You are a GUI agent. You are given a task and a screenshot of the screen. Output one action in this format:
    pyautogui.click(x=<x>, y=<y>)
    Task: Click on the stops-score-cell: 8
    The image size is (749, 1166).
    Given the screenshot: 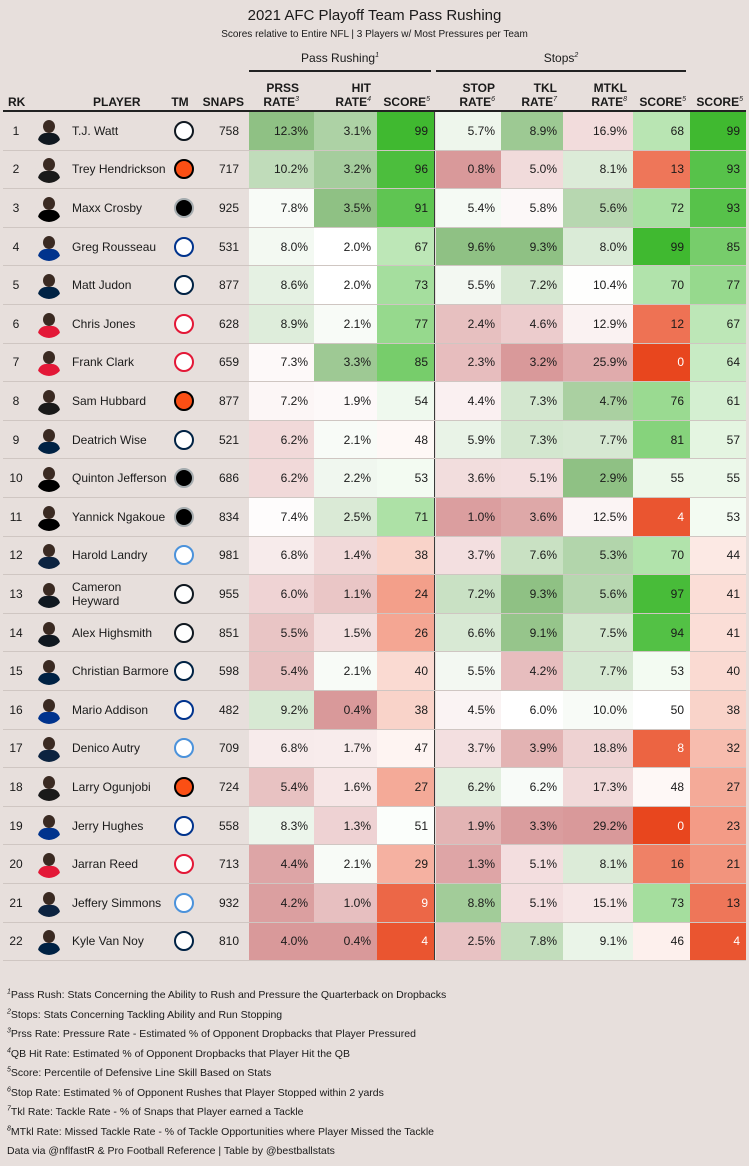 What is the action you would take?
    pyautogui.click(x=661, y=748)
    